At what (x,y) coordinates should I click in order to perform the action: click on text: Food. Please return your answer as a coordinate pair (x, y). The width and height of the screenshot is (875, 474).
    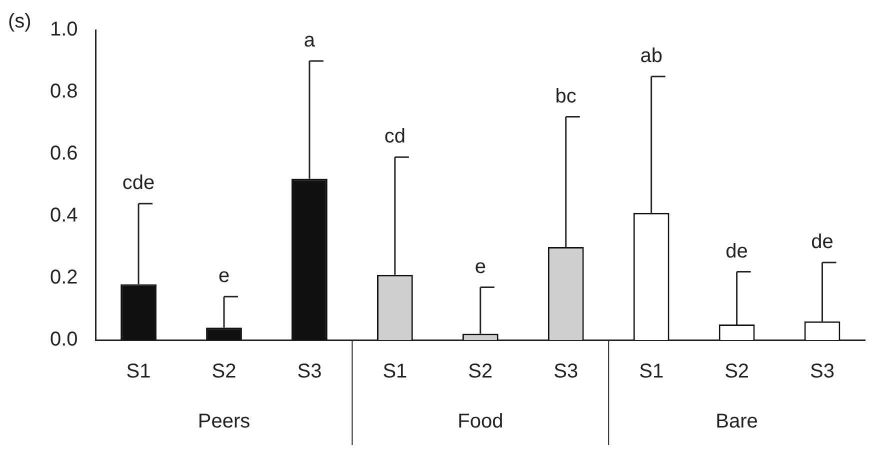
    Looking at the image, I should click on (481, 421).